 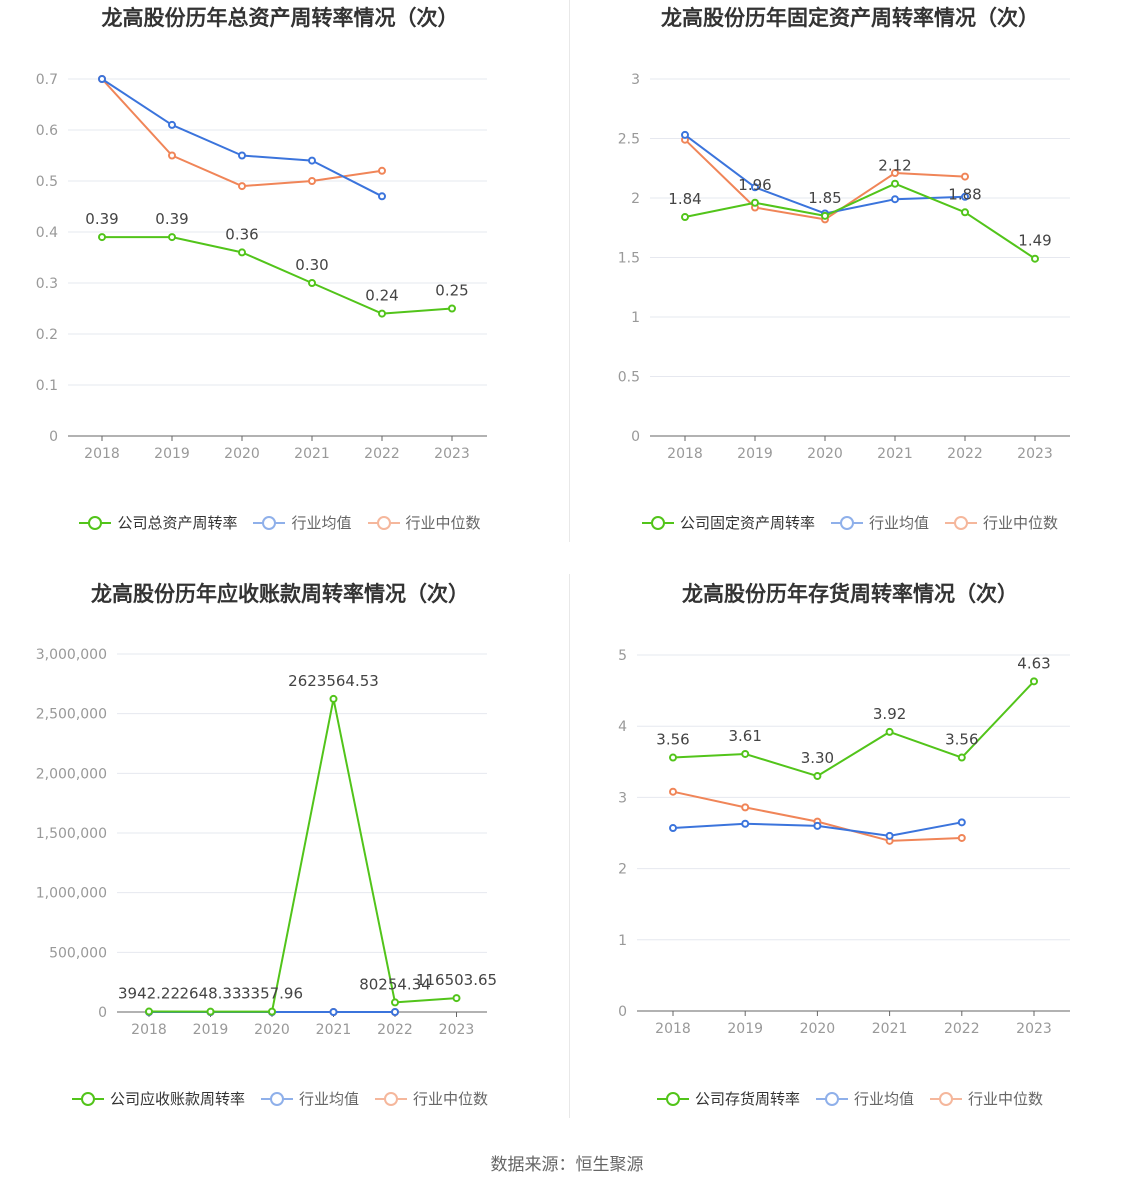 I want to click on y-tick-label: 0.6, so click(x=47, y=131).